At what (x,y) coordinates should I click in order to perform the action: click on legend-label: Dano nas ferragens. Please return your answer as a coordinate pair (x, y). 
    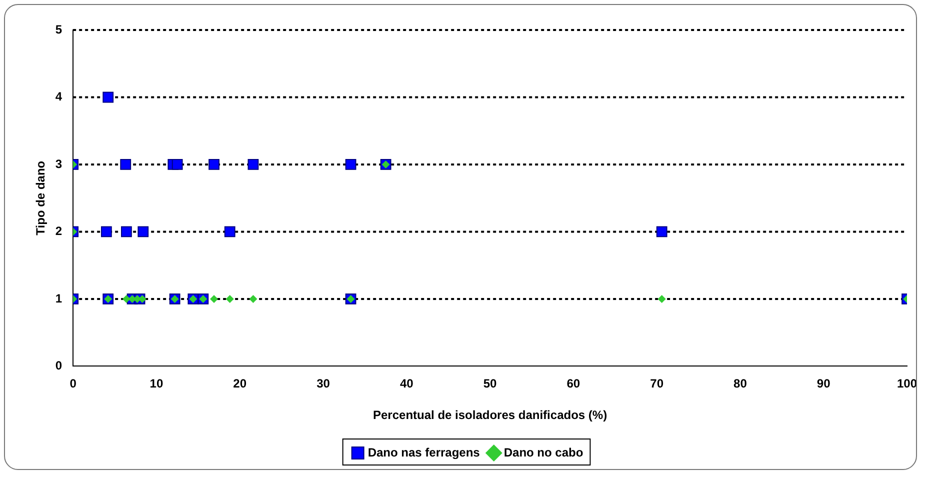
    Looking at the image, I should click on (424, 452).